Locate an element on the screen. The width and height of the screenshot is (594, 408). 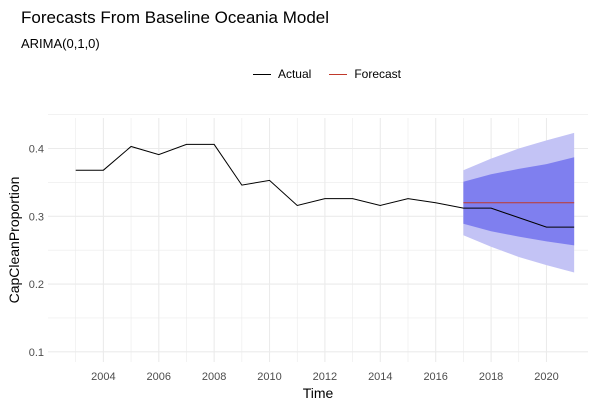
x-tick-label: 2016 is located at coordinates (435, 377).